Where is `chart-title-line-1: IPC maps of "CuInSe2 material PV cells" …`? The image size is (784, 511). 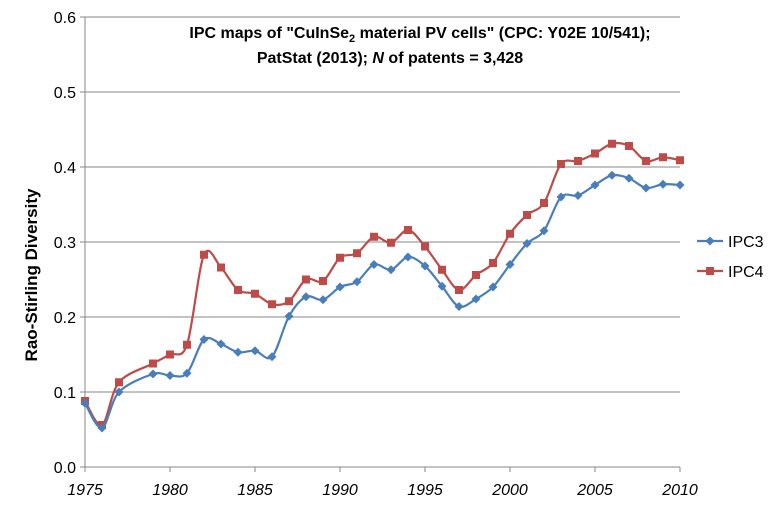 chart-title-line-1: IPC maps of "CuInSe2 material PV cells" … is located at coordinates (419, 35).